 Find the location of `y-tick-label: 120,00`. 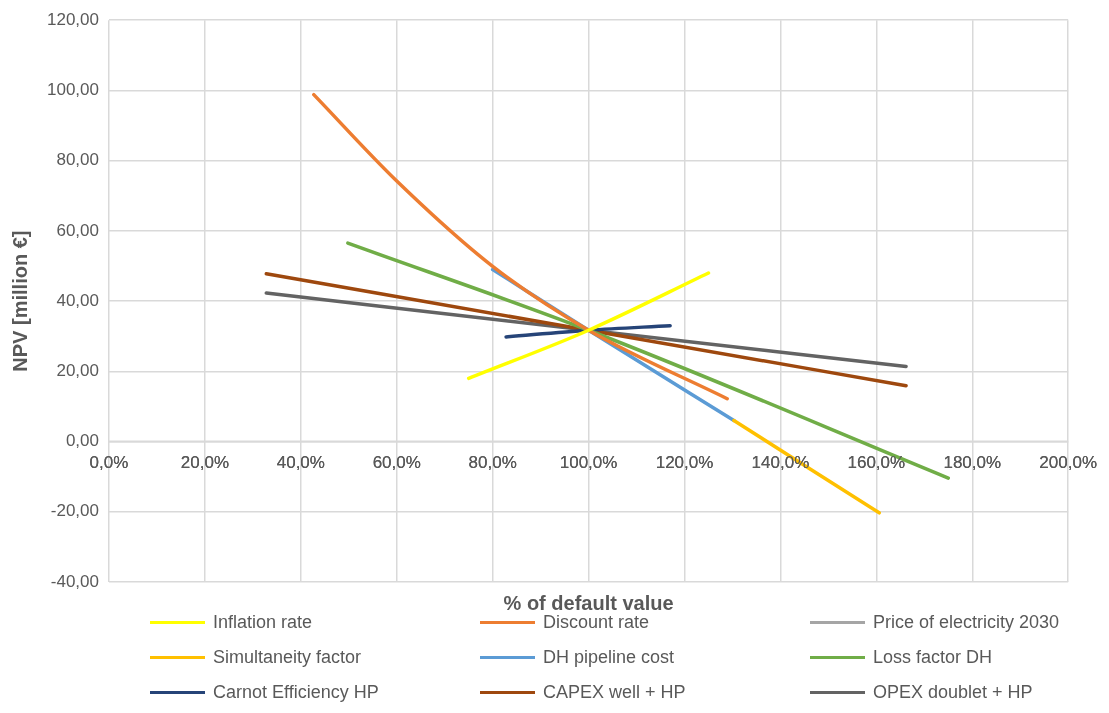

y-tick-label: 120,00 is located at coordinates (73, 19).